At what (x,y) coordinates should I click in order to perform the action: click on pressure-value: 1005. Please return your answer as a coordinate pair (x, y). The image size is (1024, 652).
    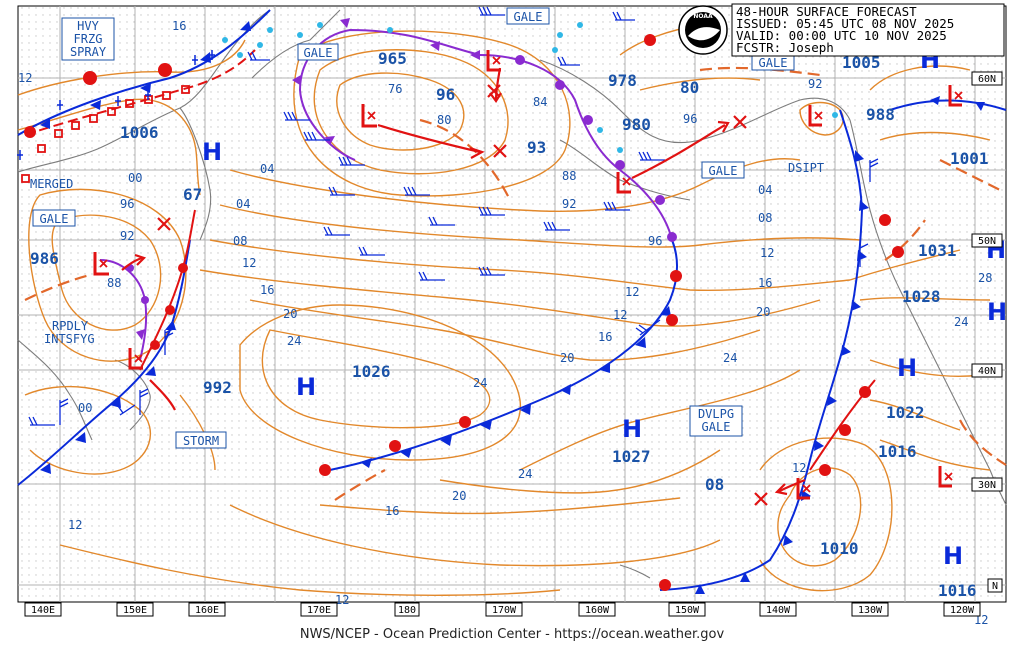
    Looking at the image, I should click on (861, 62).